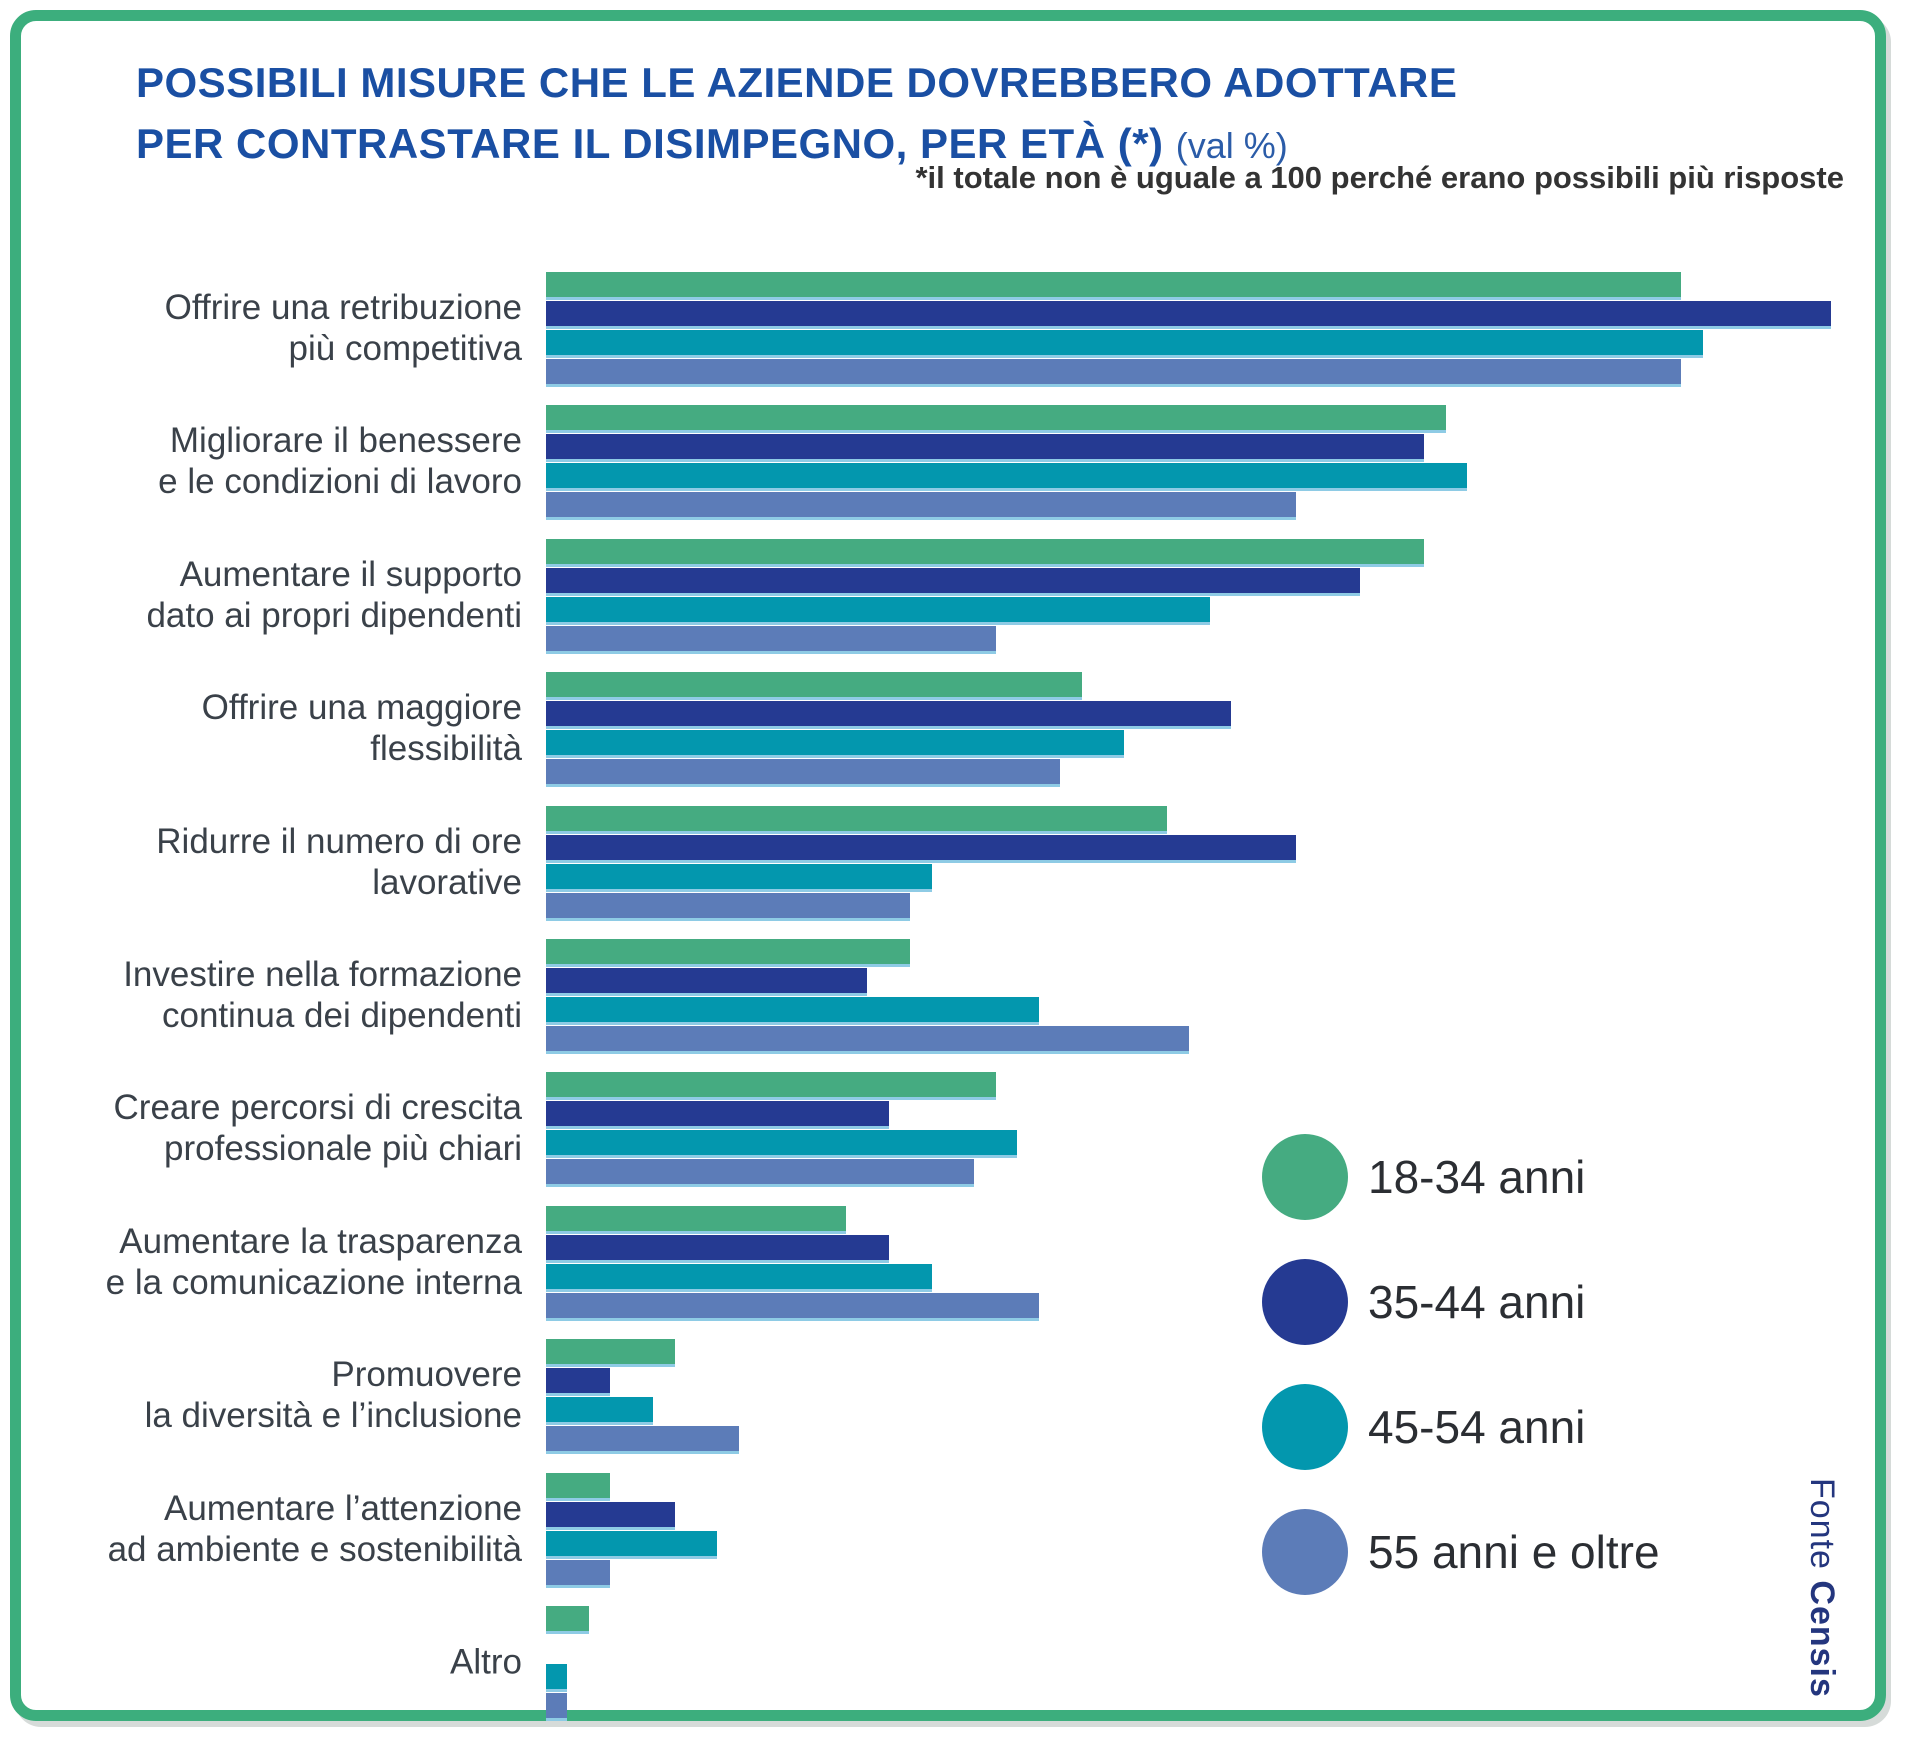 The width and height of the screenshot is (1920, 1751). Describe the element at coordinates (707, 980) in the screenshot. I see `bar-35-44-cat6` at that location.